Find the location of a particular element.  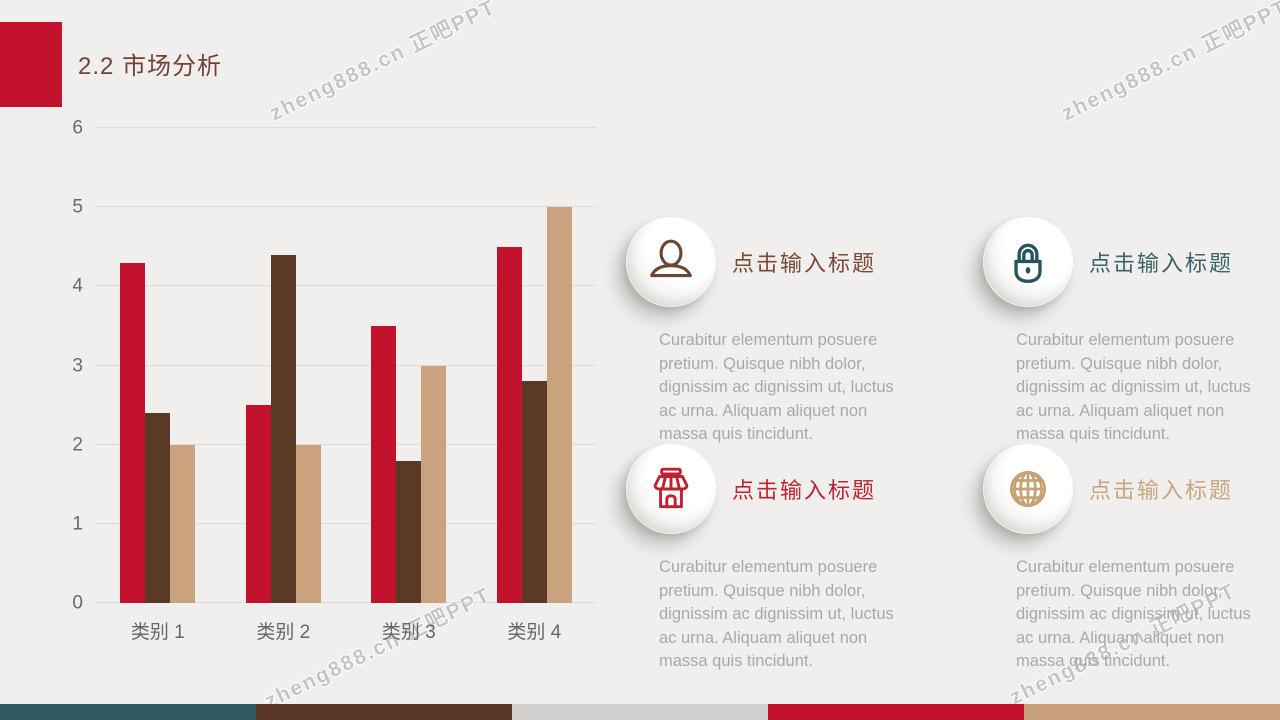

y-axis-tick-label: 2 is located at coordinates (77, 445).